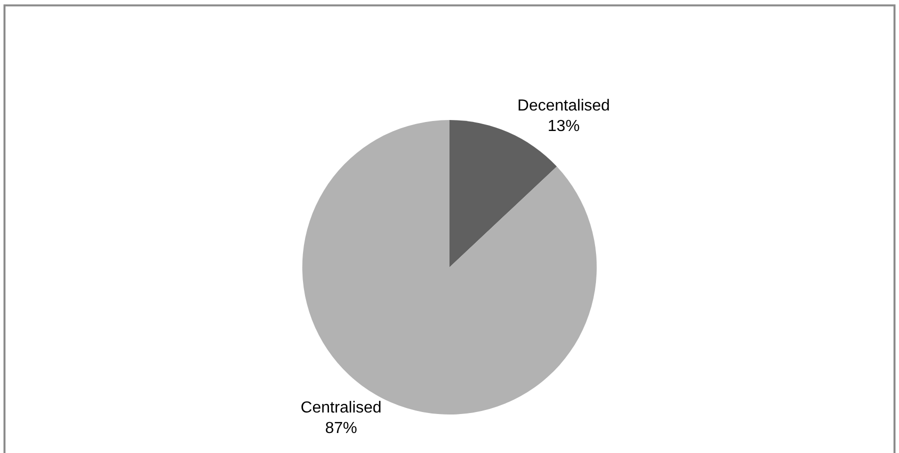 The image size is (899, 453). I want to click on slice-label: Centralised, so click(341, 407).